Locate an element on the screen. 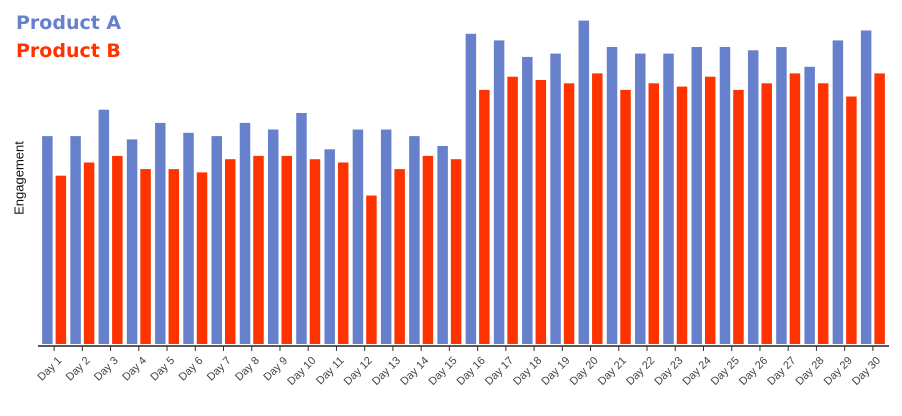 The image size is (902, 416). x-tick-label: Day 22 is located at coordinates (640, 371).